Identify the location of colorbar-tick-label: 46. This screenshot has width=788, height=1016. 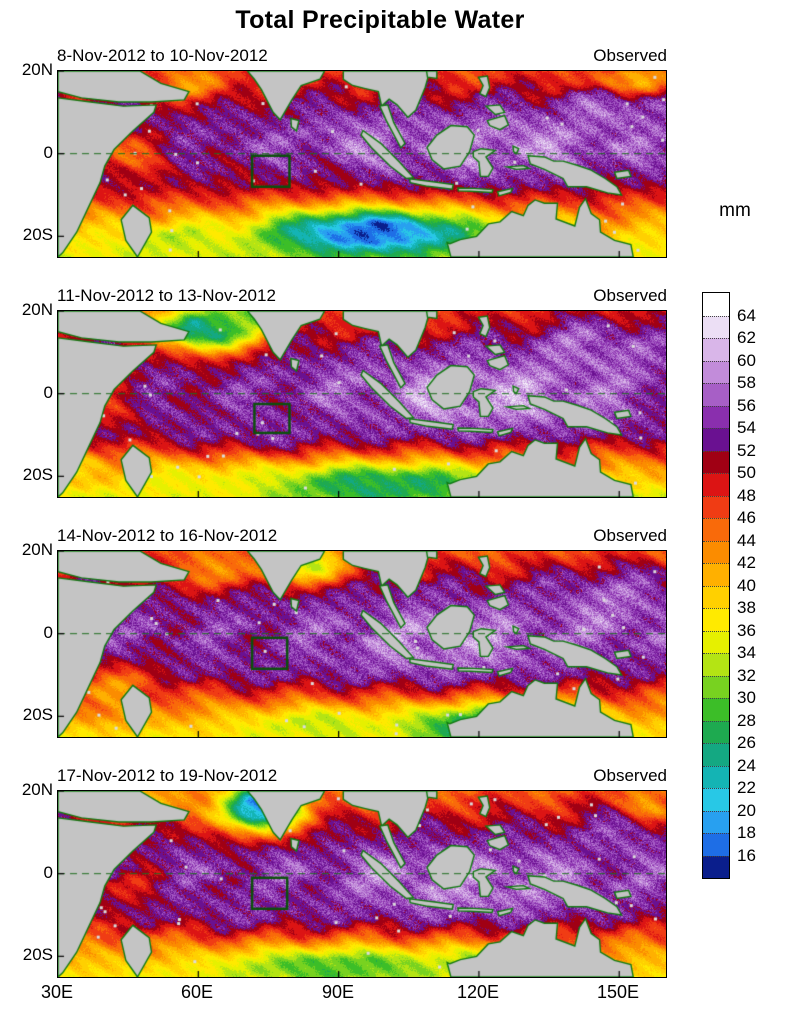
(746, 517).